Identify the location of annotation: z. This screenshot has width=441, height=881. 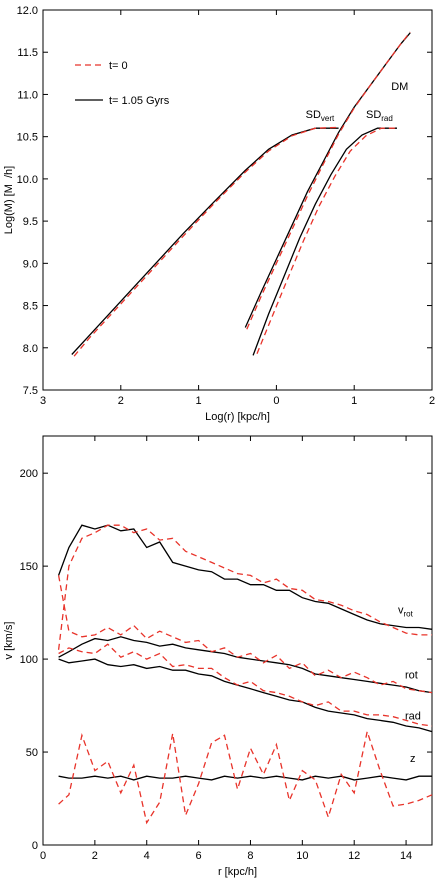
(413, 759).